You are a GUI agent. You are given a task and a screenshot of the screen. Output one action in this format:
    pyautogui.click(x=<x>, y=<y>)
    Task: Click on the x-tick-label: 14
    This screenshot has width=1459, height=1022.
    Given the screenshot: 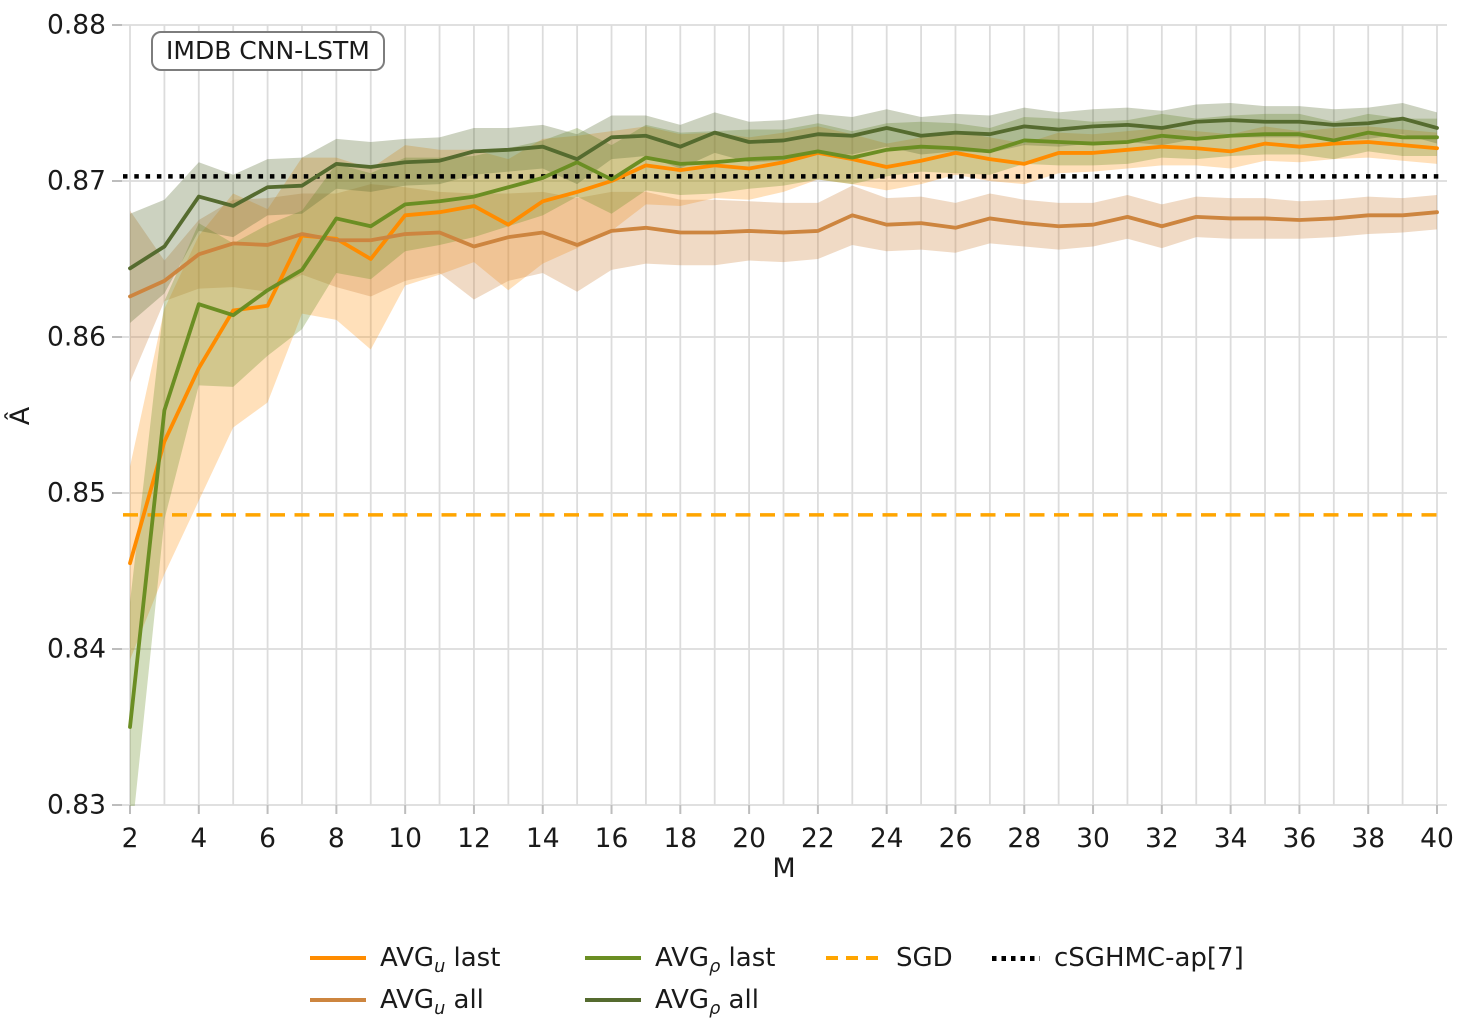 What is the action you would take?
    pyautogui.click(x=543, y=838)
    